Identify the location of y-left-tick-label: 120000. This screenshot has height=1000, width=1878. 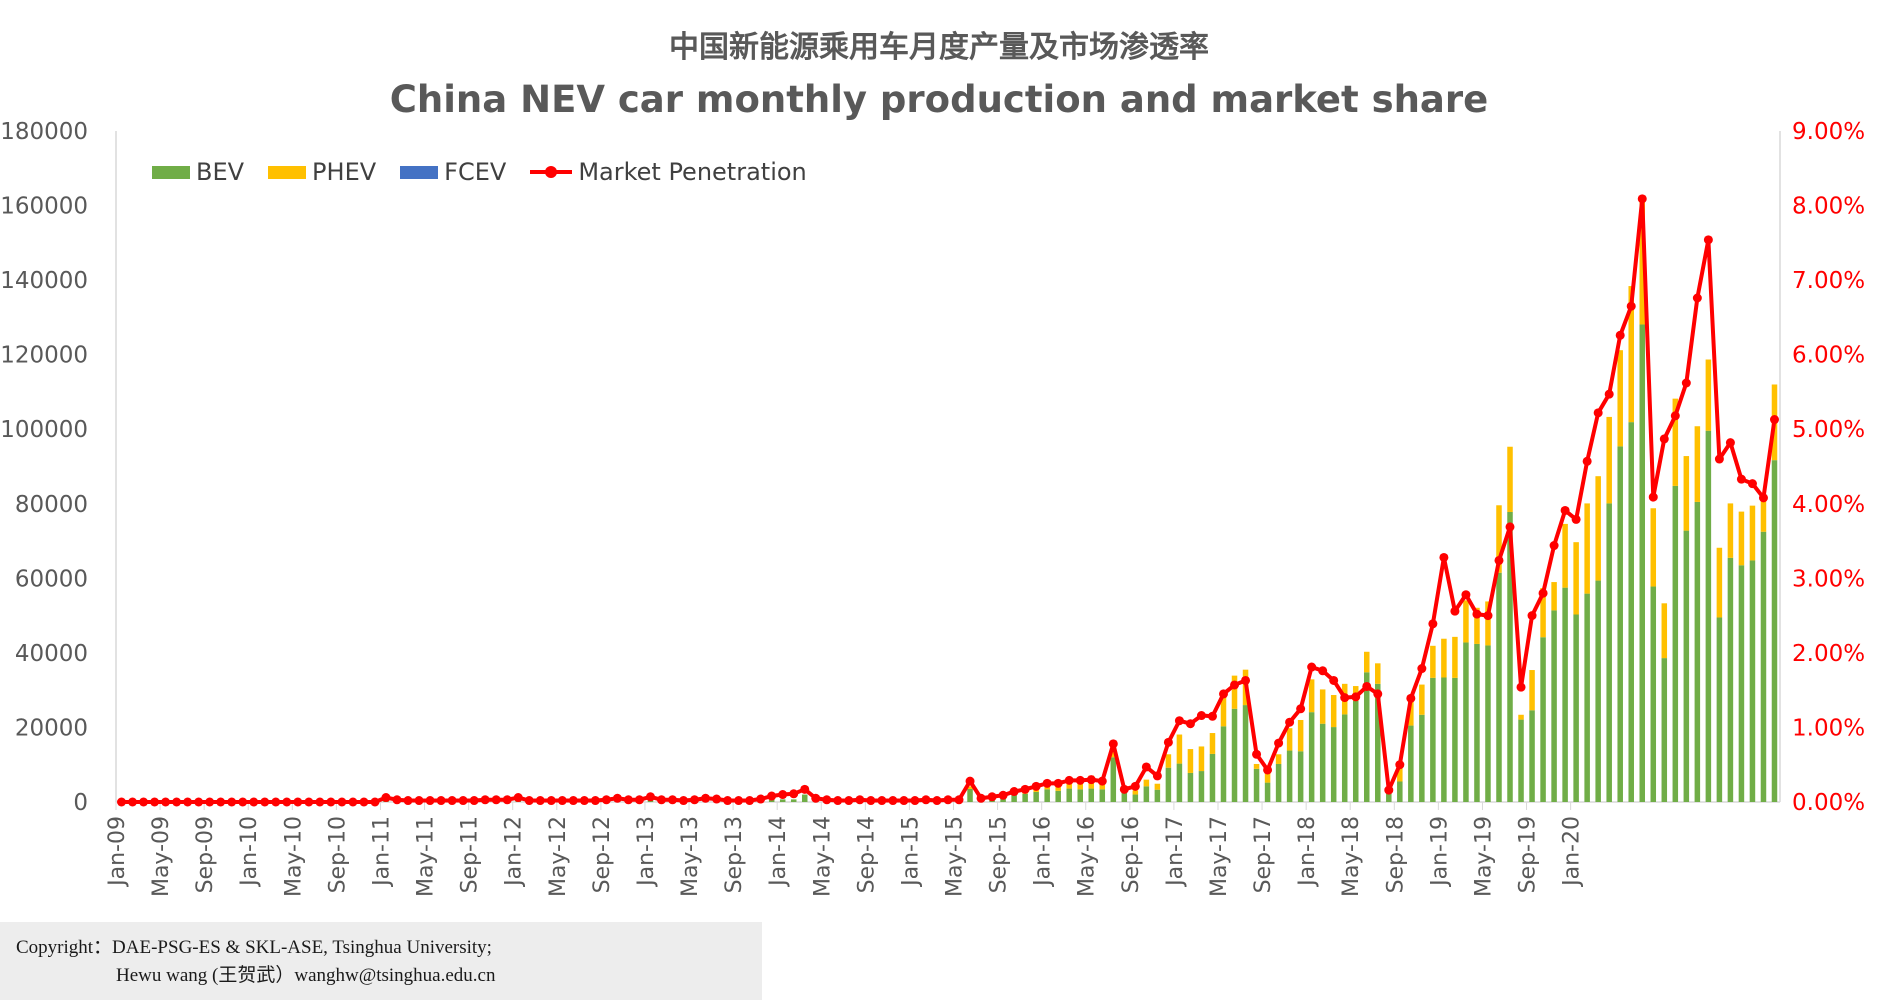
(44, 356).